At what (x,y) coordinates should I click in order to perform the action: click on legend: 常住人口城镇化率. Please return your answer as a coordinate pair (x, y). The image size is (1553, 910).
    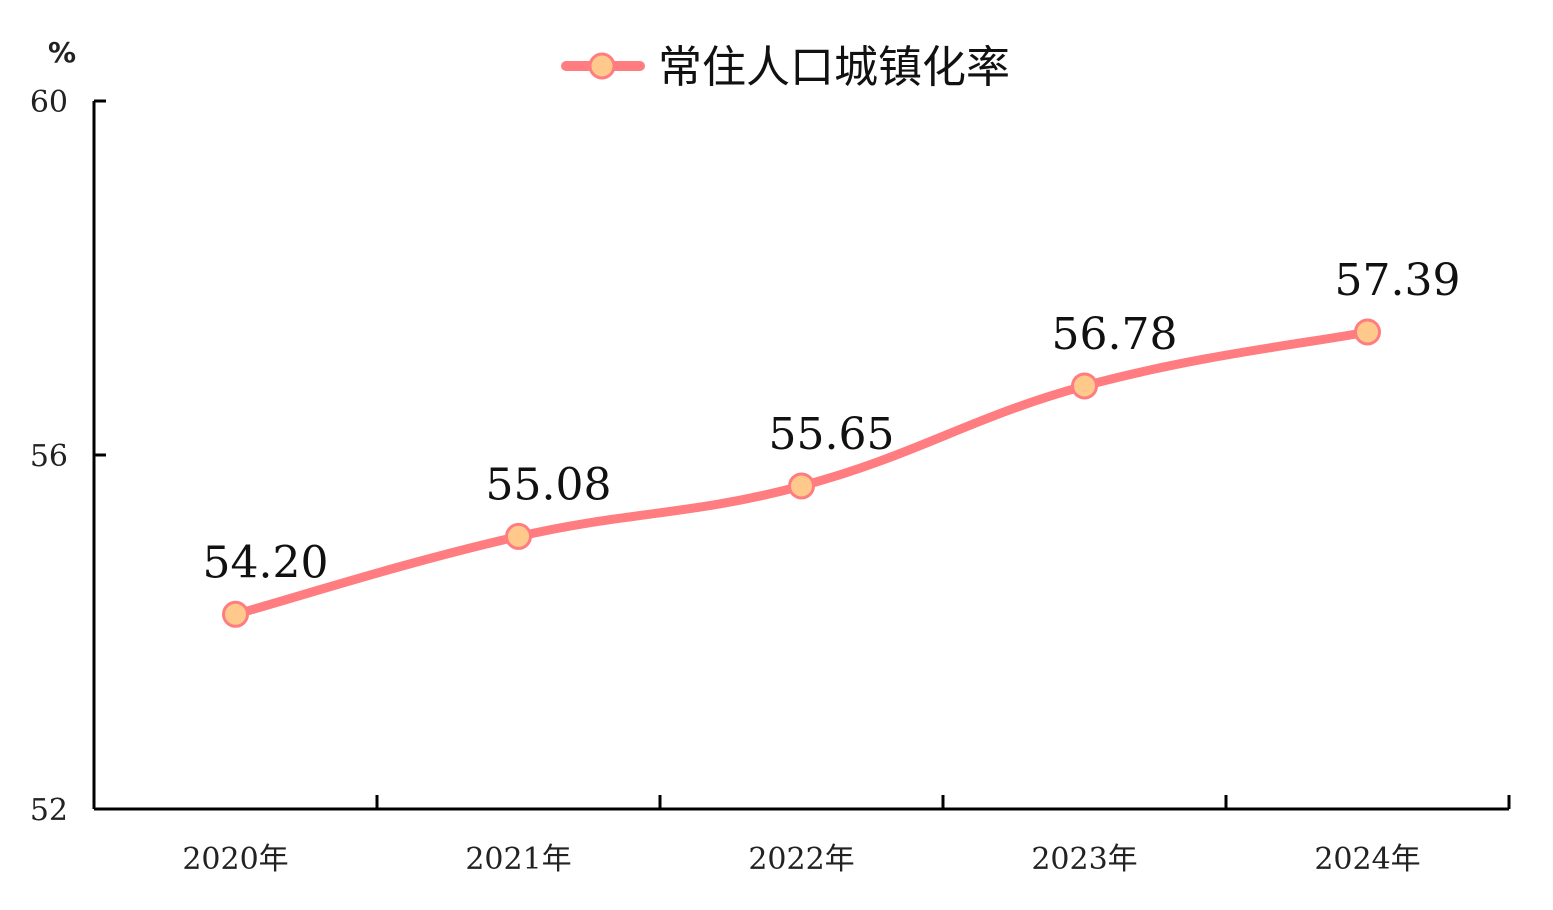
    Looking at the image, I should click on (785, 67).